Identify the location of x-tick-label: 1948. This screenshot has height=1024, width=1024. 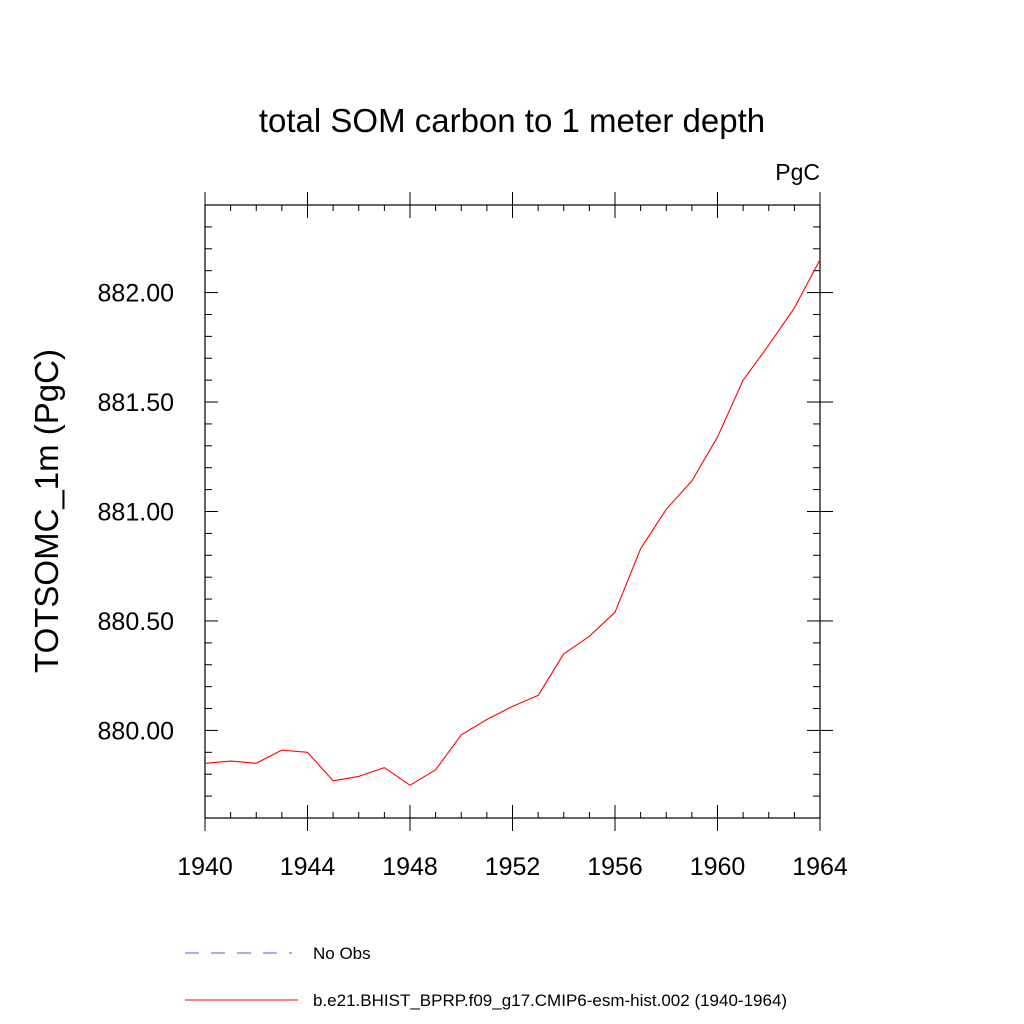
(410, 867).